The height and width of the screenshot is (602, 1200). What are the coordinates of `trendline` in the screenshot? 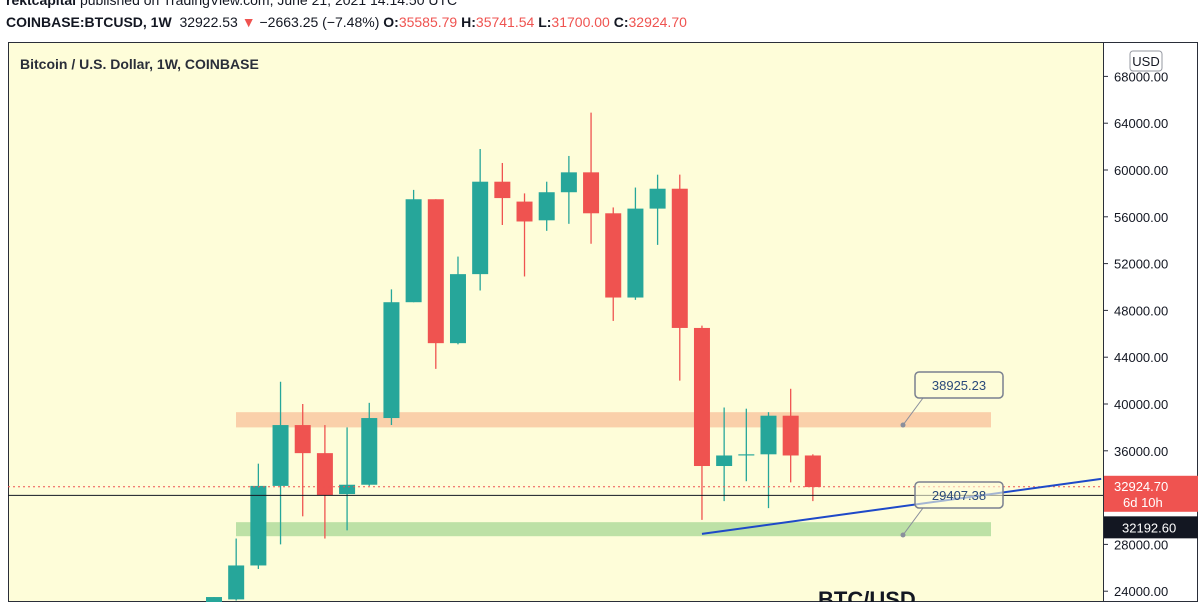 It's located at (901, 506).